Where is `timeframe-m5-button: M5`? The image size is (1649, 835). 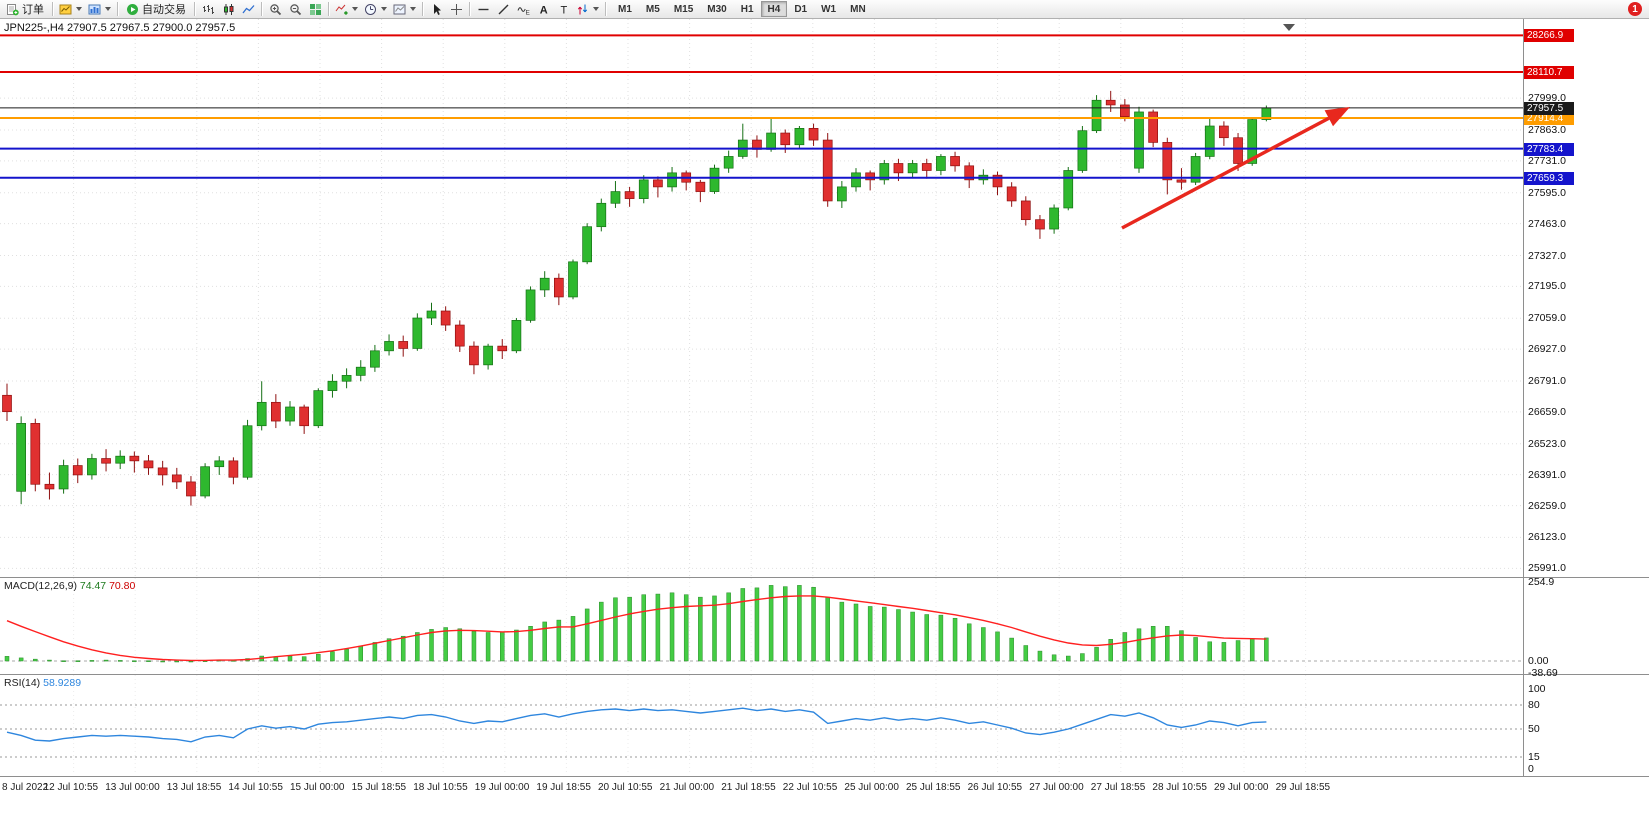 timeframe-m5-button: M5 is located at coordinates (653, 9).